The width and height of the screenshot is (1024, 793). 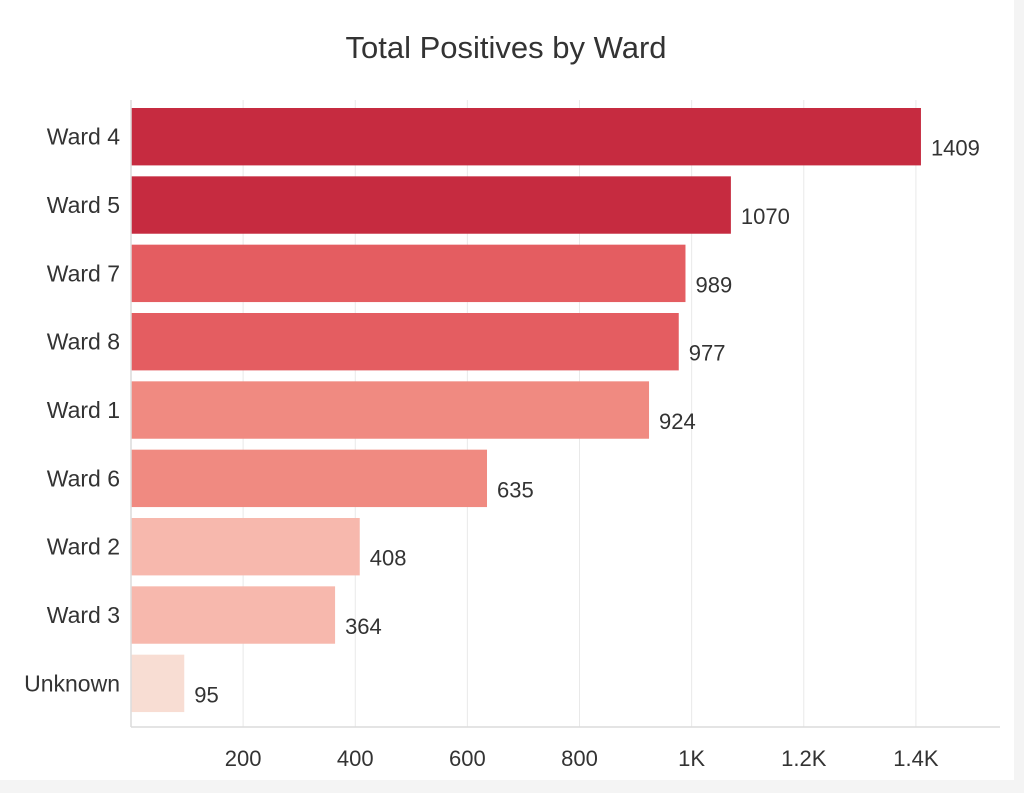 What do you see at coordinates (515, 489) in the screenshot?
I see `value-label: 635` at bounding box center [515, 489].